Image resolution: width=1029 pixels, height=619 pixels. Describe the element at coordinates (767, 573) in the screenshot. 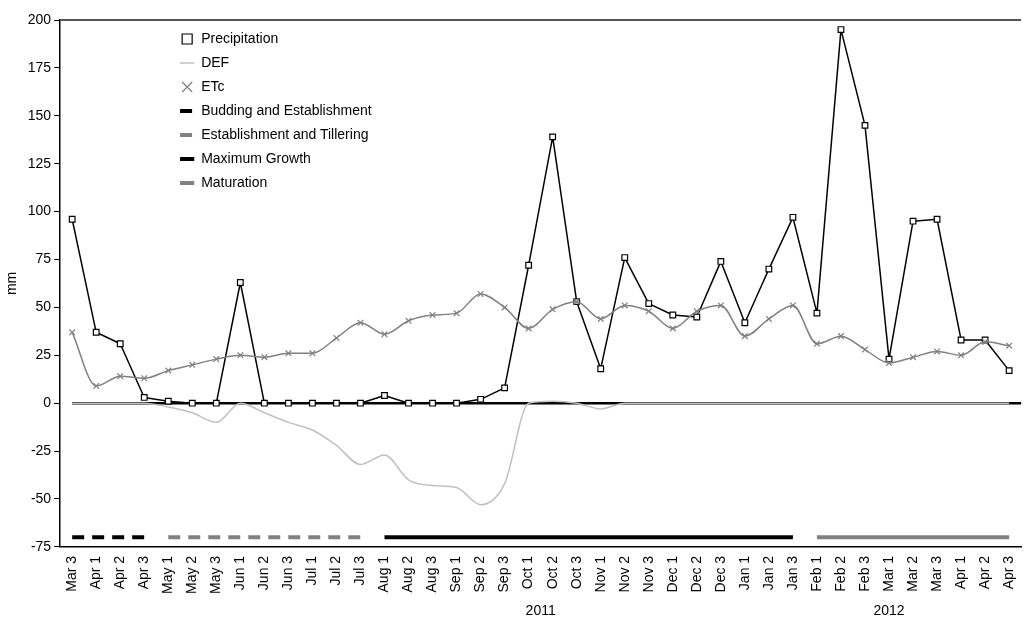

I see `x-tick-label: Jan 2` at that location.